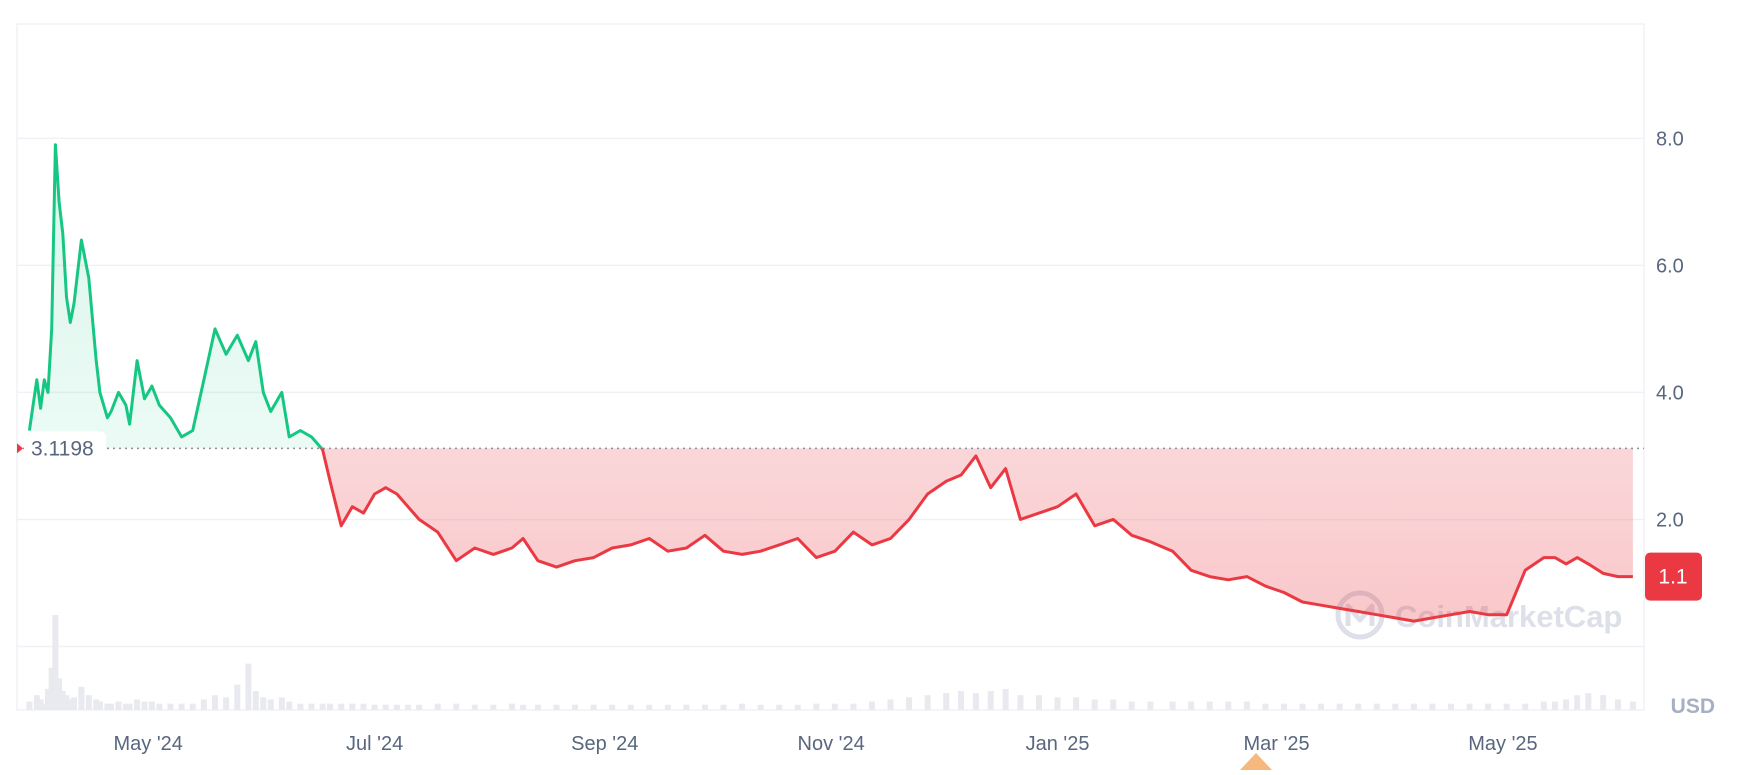 The image size is (1746, 775). What do you see at coordinates (1670, 520) in the screenshot?
I see `y-tick-label: 2.0` at bounding box center [1670, 520].